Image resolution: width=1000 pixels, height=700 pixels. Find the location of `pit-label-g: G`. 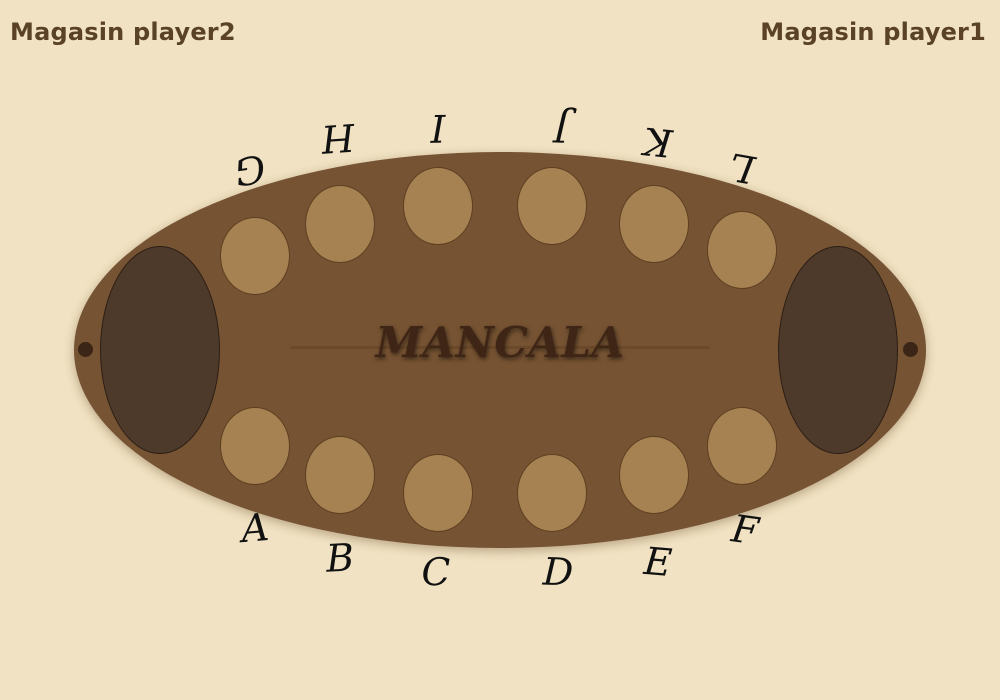

pit-label-g: G is located at coordinates (250, 170).